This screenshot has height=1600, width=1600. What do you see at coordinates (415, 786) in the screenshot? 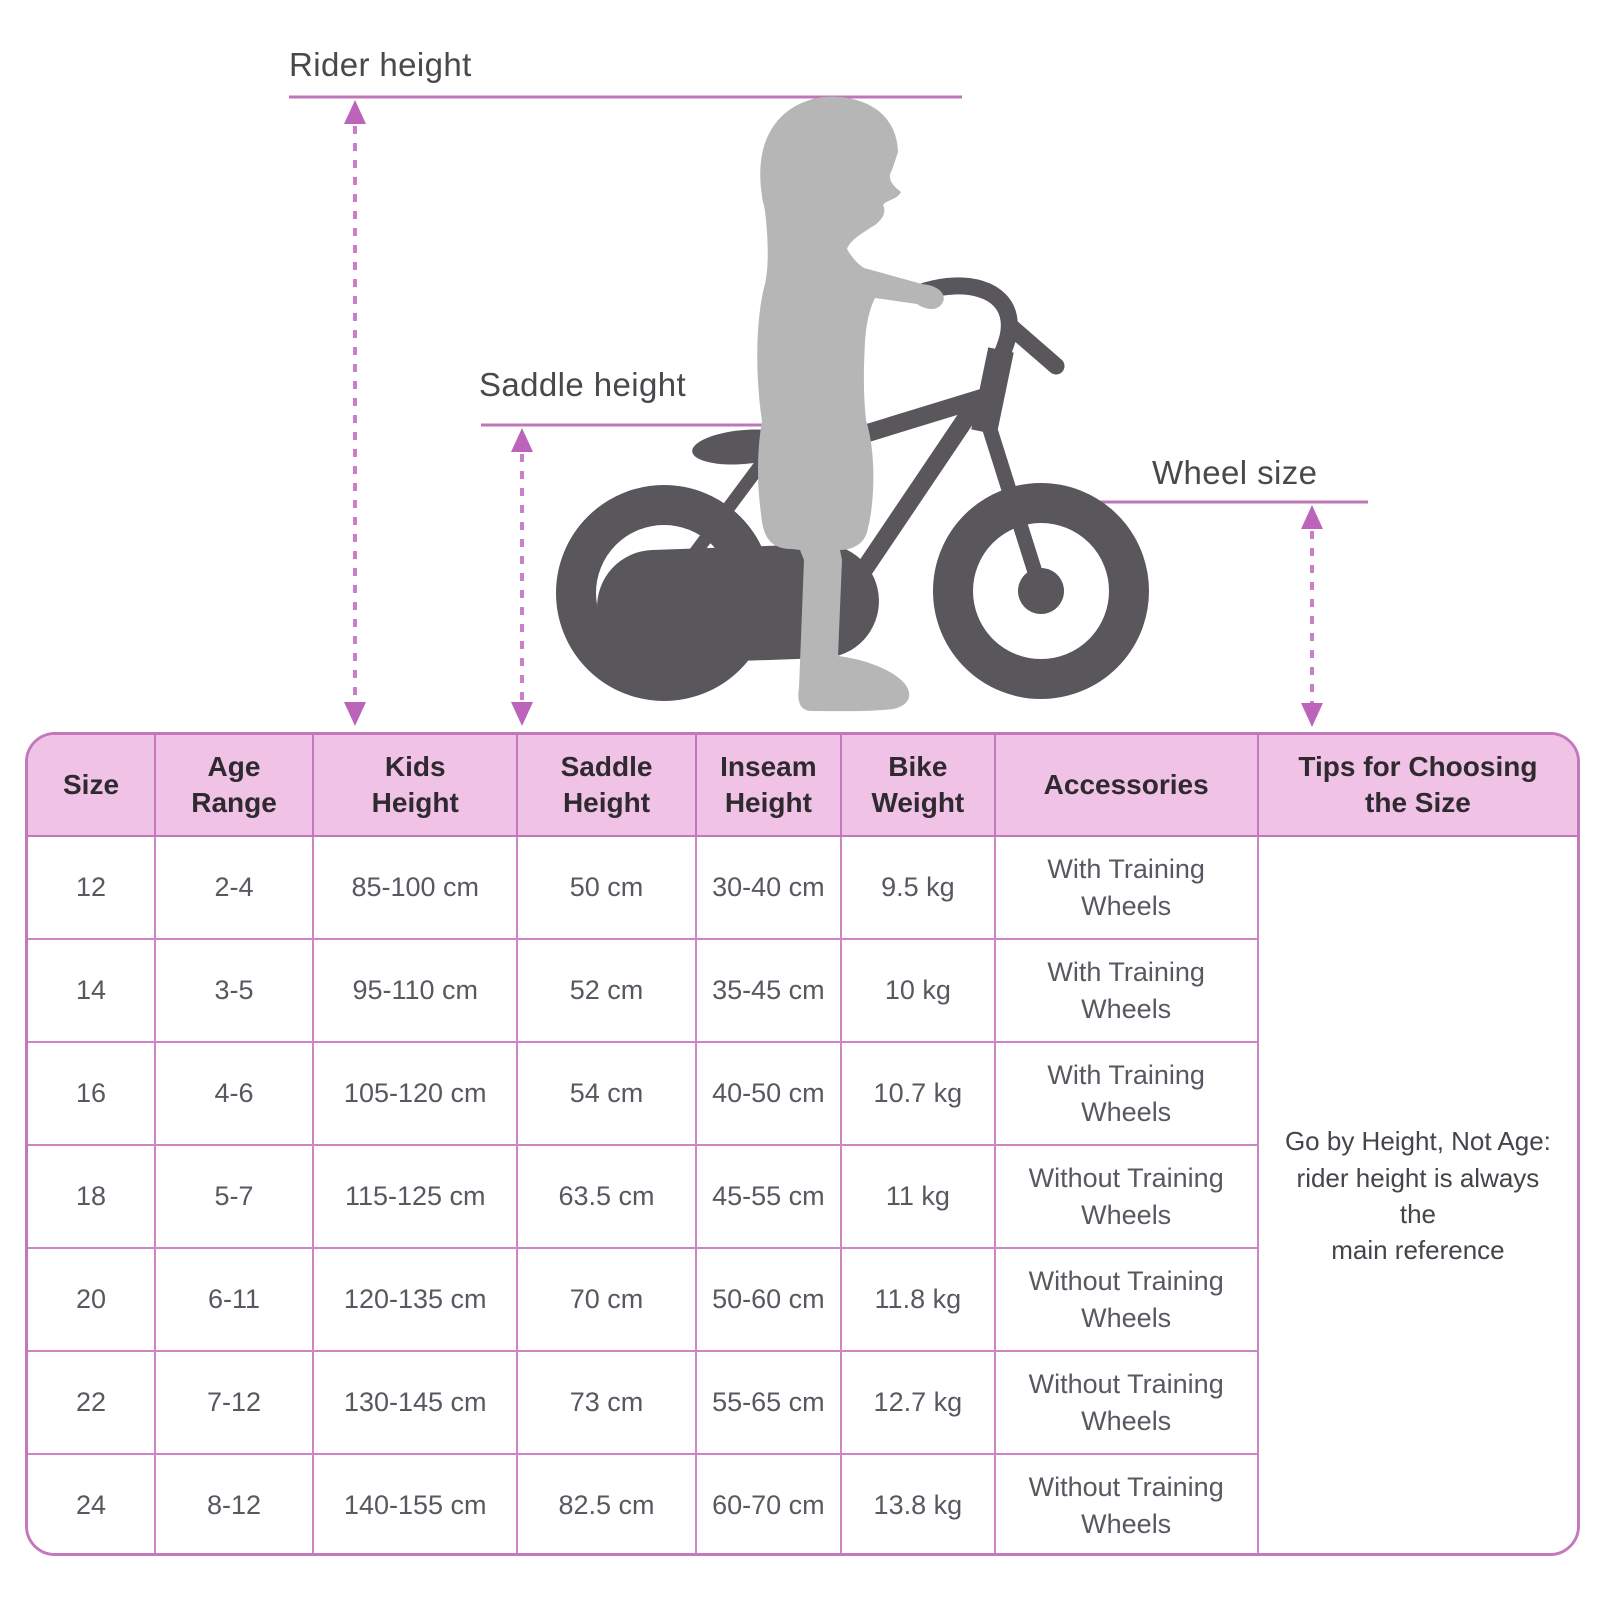
I see `col-header-kids-height: Kids Height` at bounding box center [415, 786].